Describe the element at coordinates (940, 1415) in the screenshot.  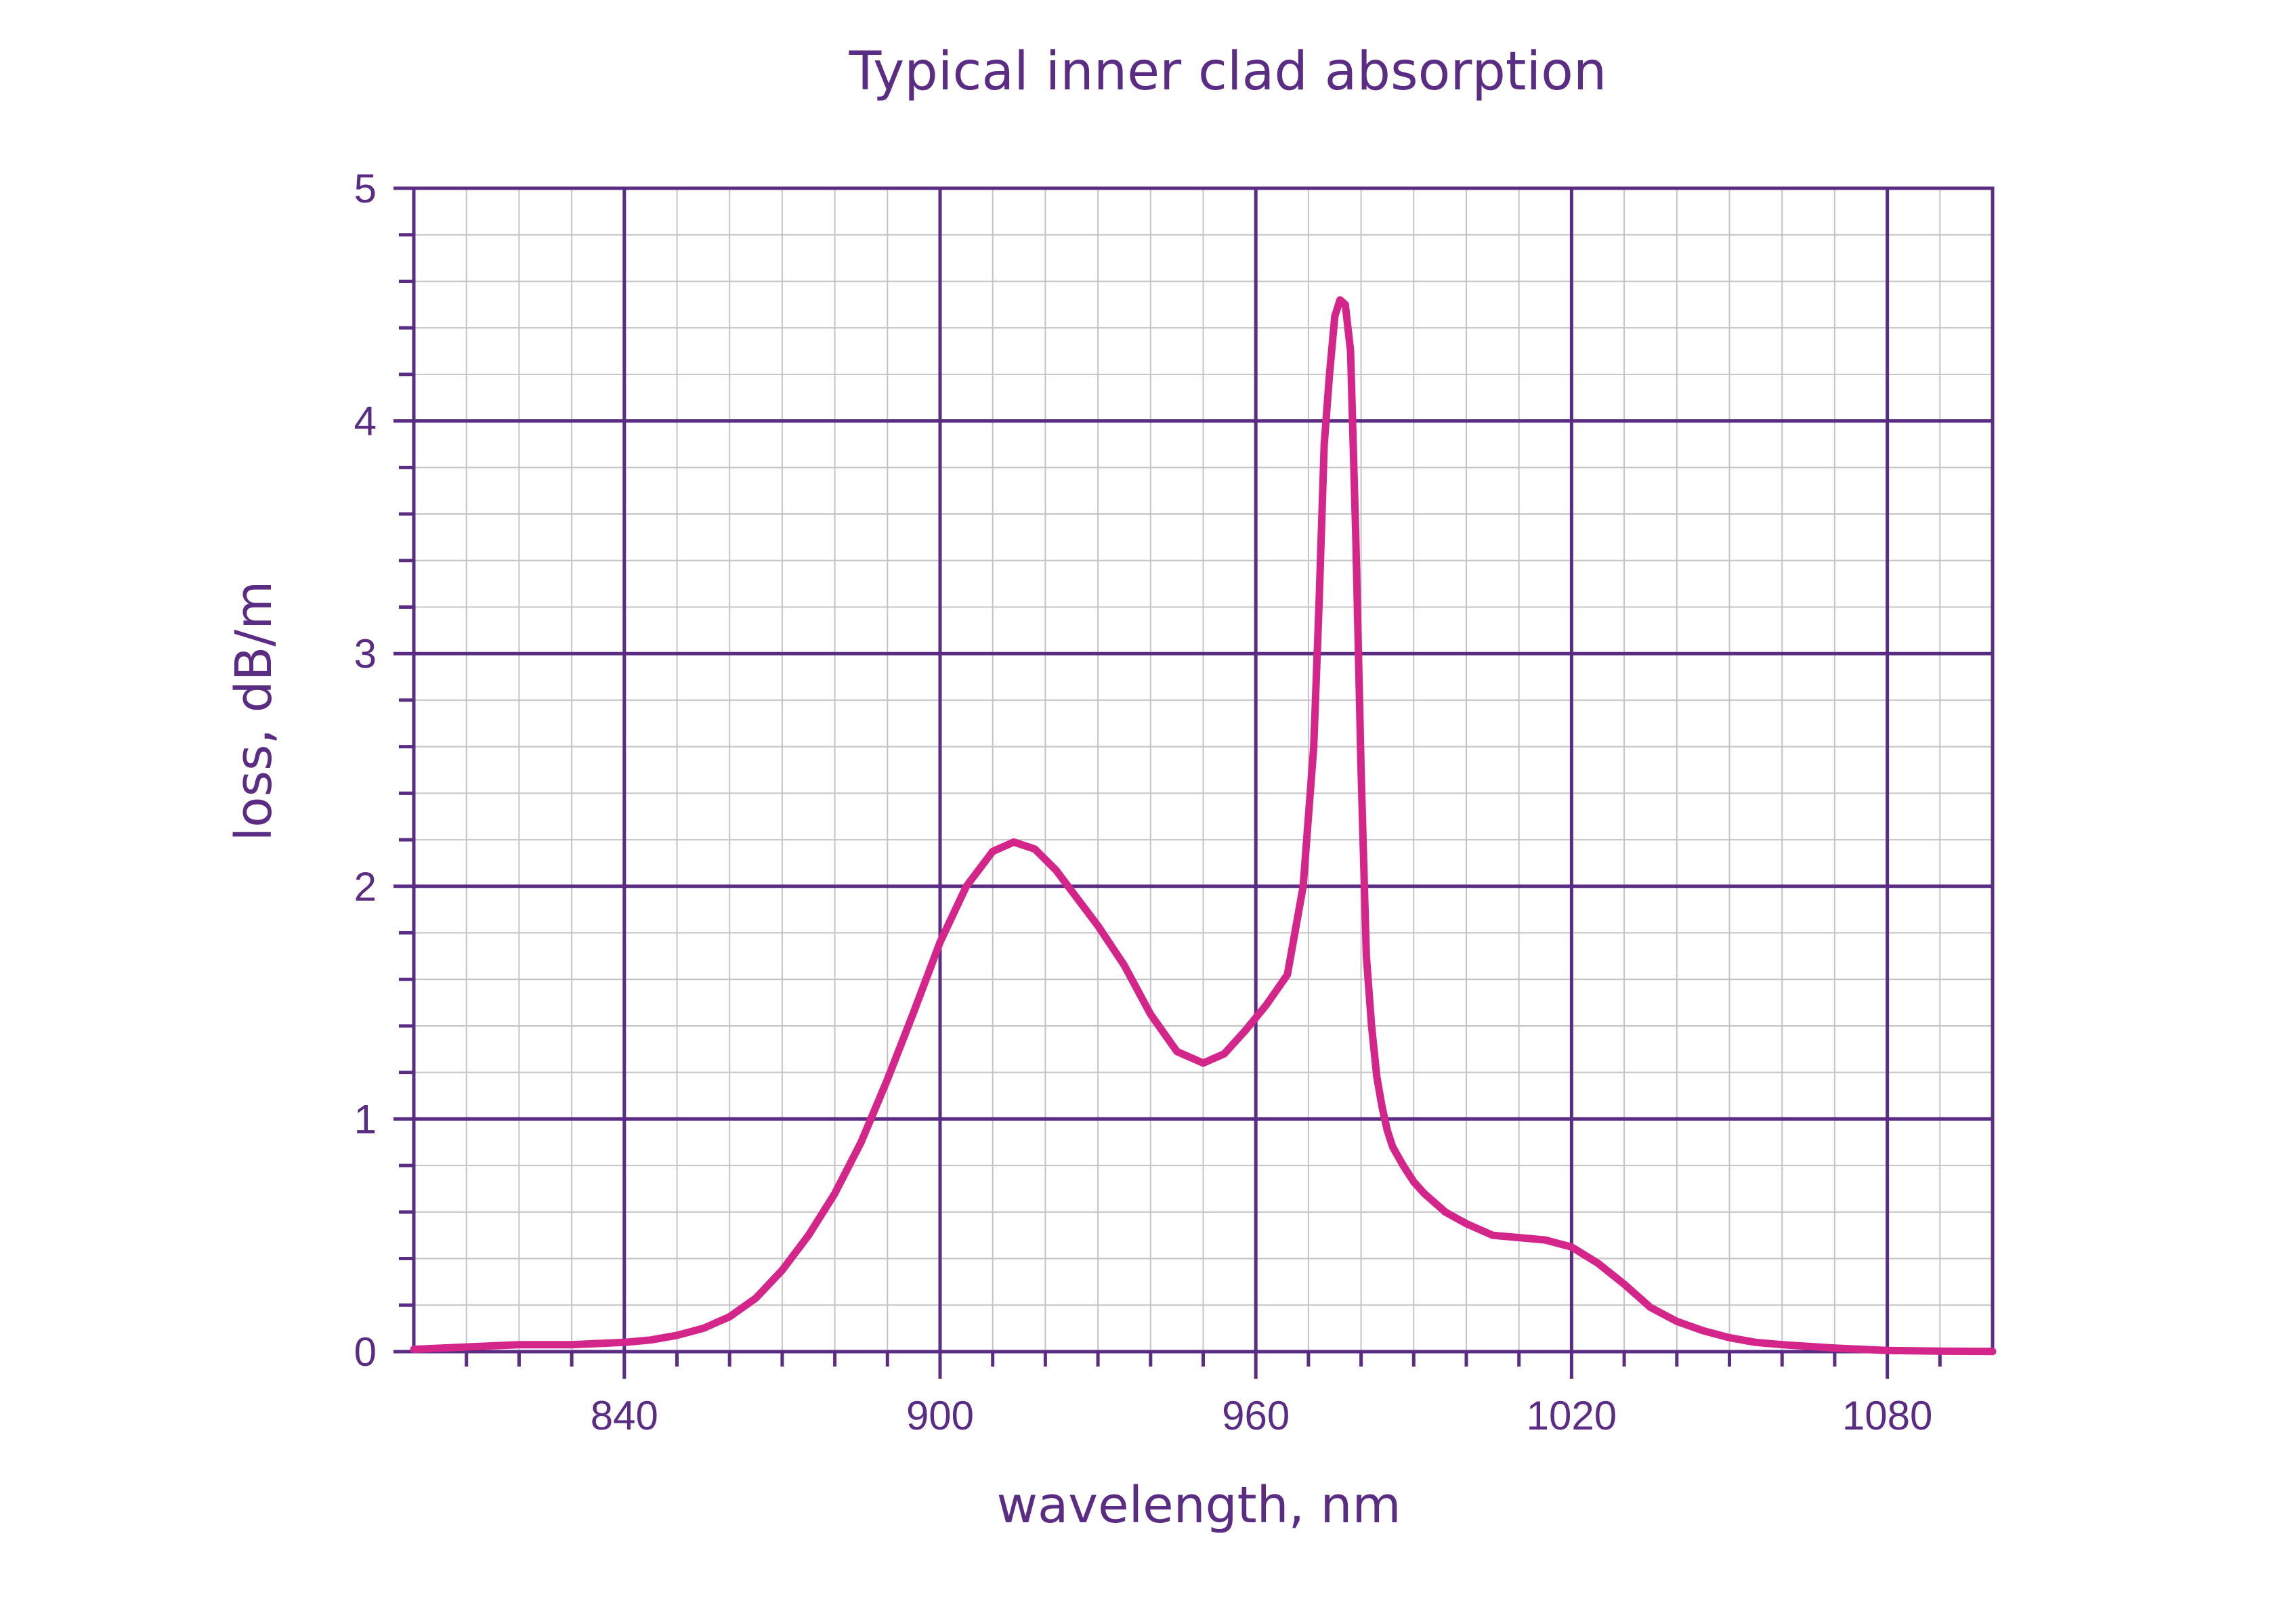
I see `x-tick-label: 900` at that location.